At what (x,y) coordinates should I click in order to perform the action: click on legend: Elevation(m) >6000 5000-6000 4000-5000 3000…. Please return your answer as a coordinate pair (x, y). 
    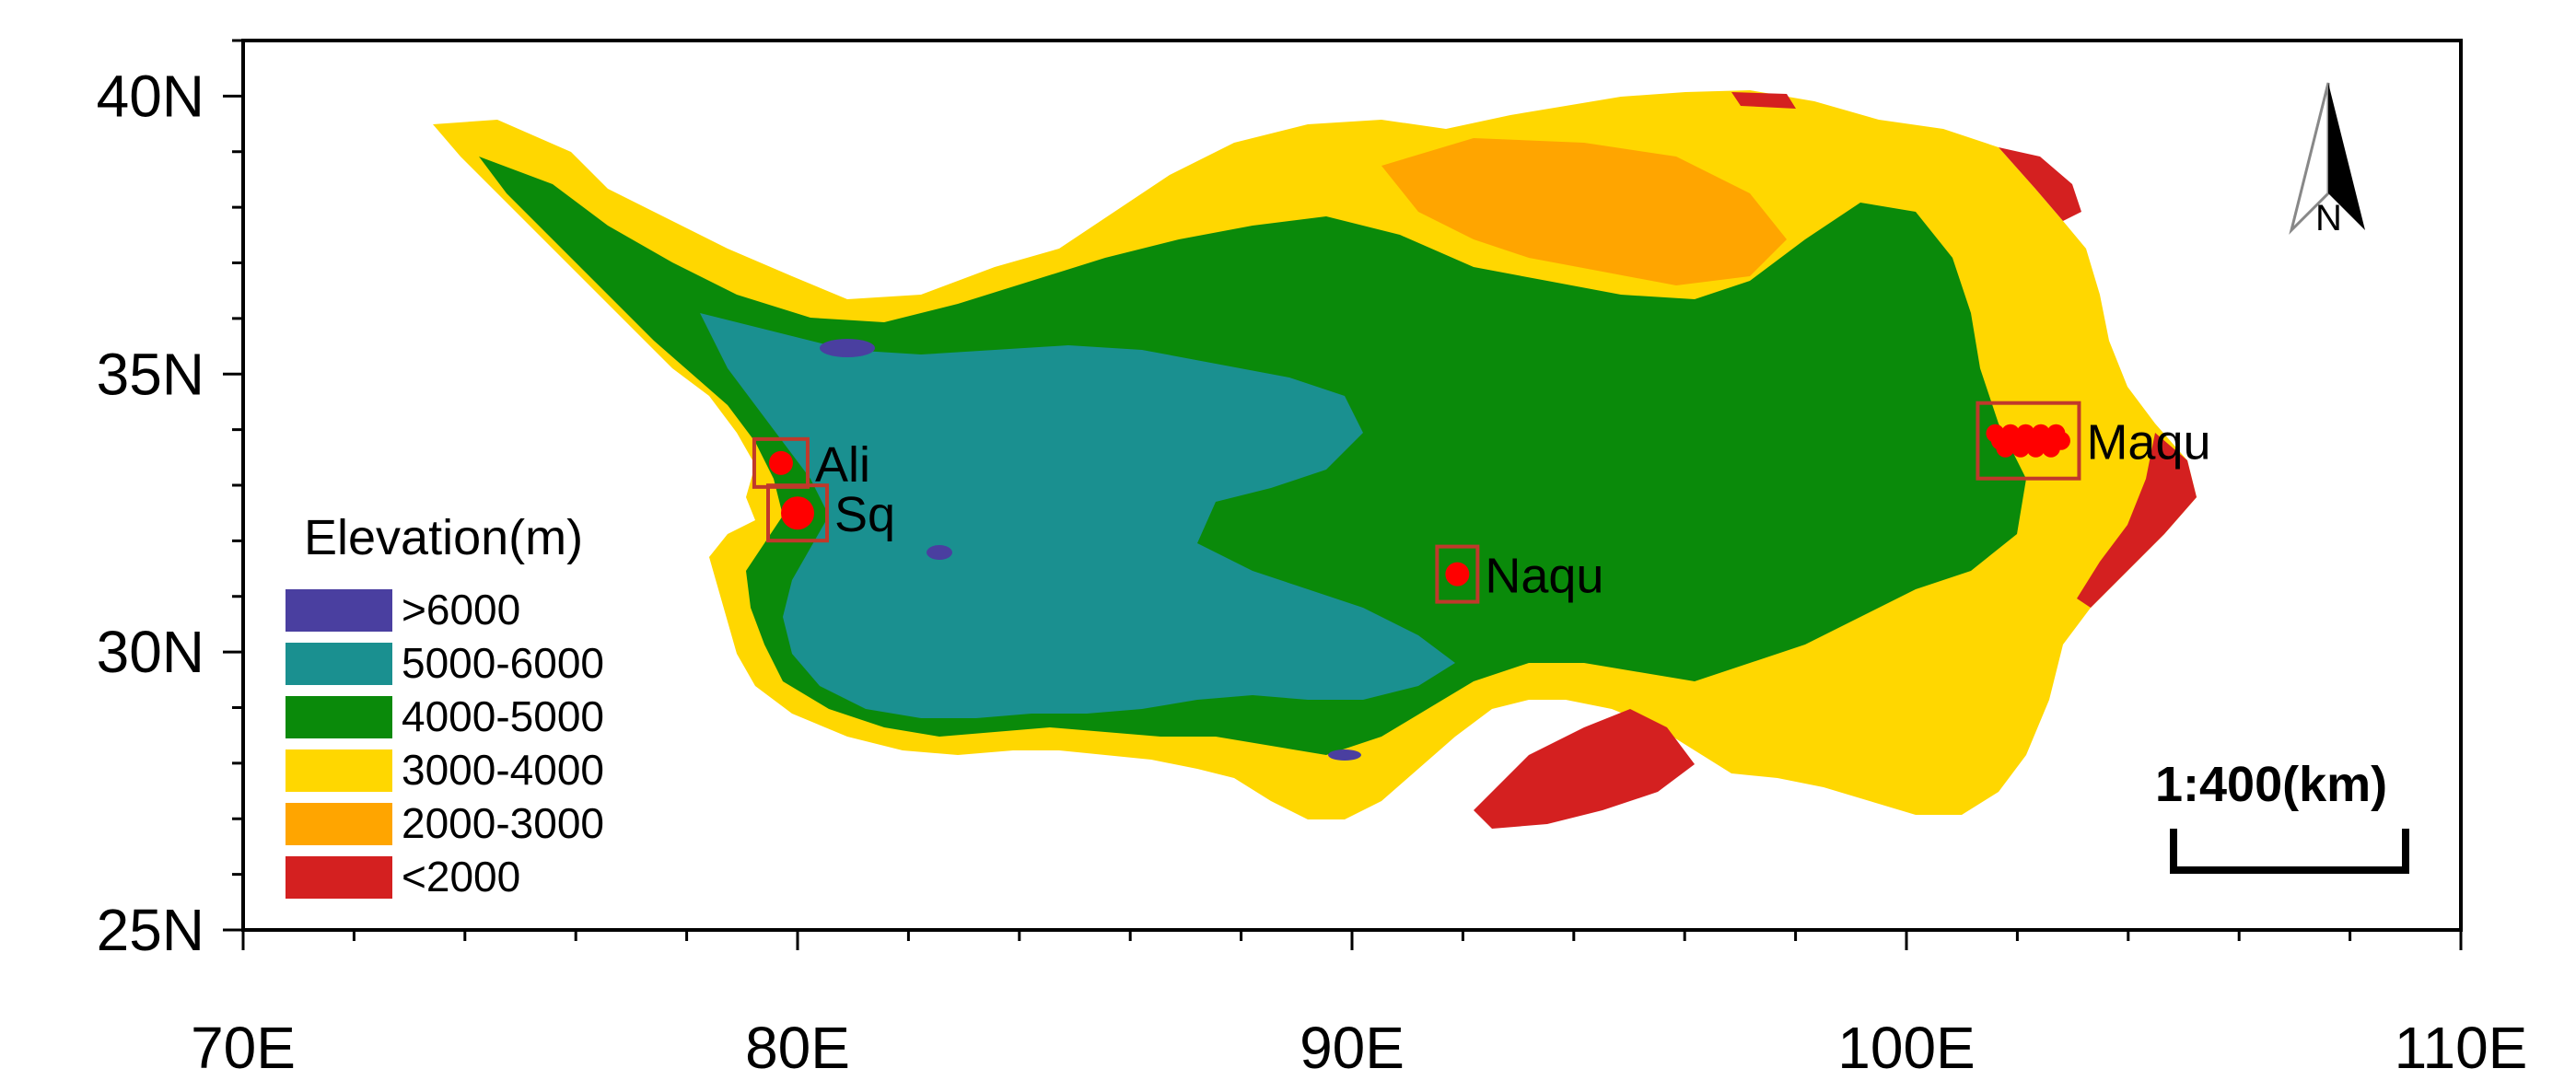
    Looking at the image, I should click on (445, 705).